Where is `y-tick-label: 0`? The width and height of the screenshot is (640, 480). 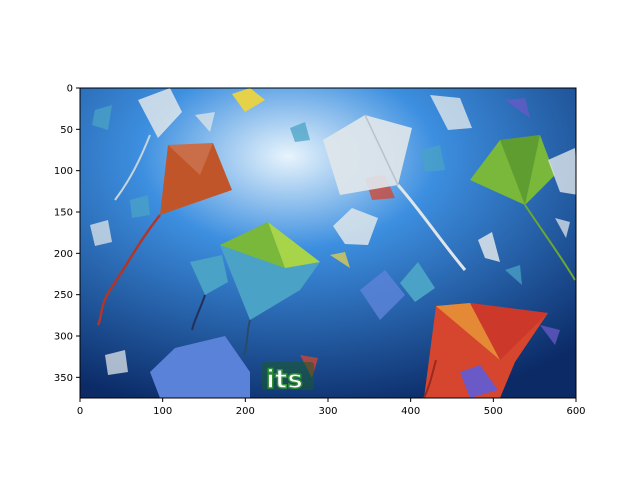
y-tick-label: 0 is located at coordinates (70, 89).